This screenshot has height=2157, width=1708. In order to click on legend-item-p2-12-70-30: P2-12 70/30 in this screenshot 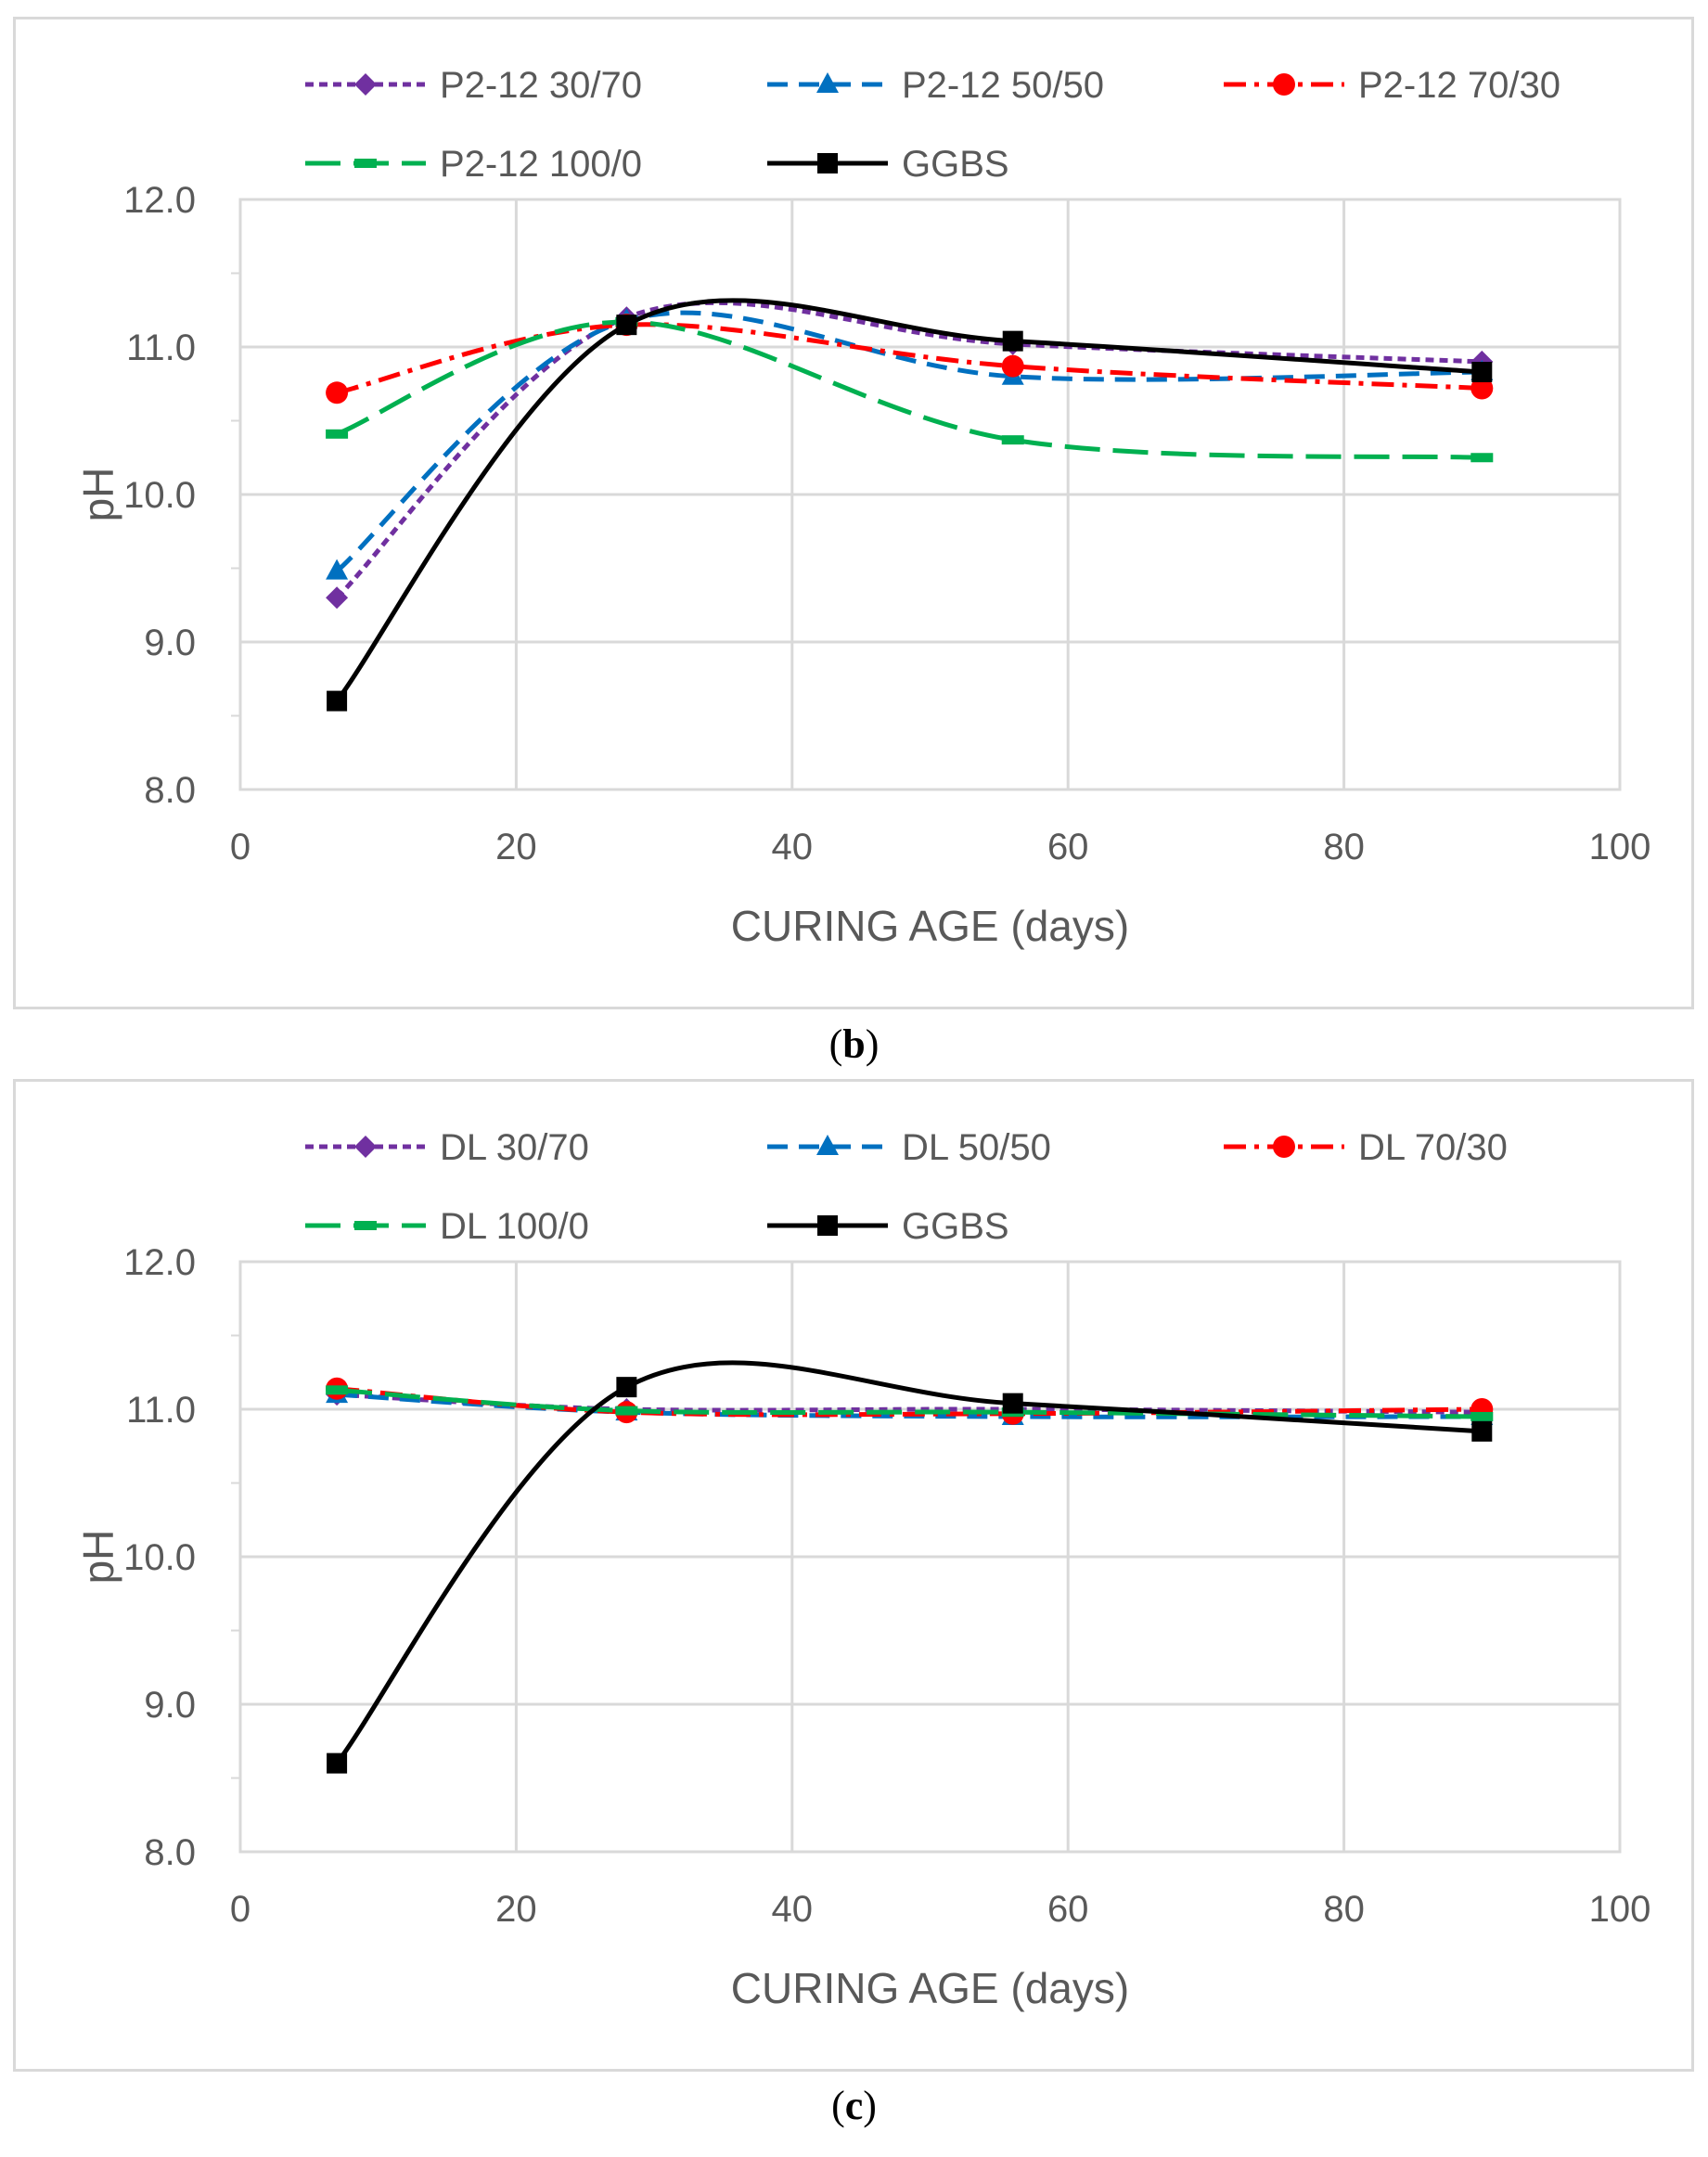, I will do `click(1392, 85)`.